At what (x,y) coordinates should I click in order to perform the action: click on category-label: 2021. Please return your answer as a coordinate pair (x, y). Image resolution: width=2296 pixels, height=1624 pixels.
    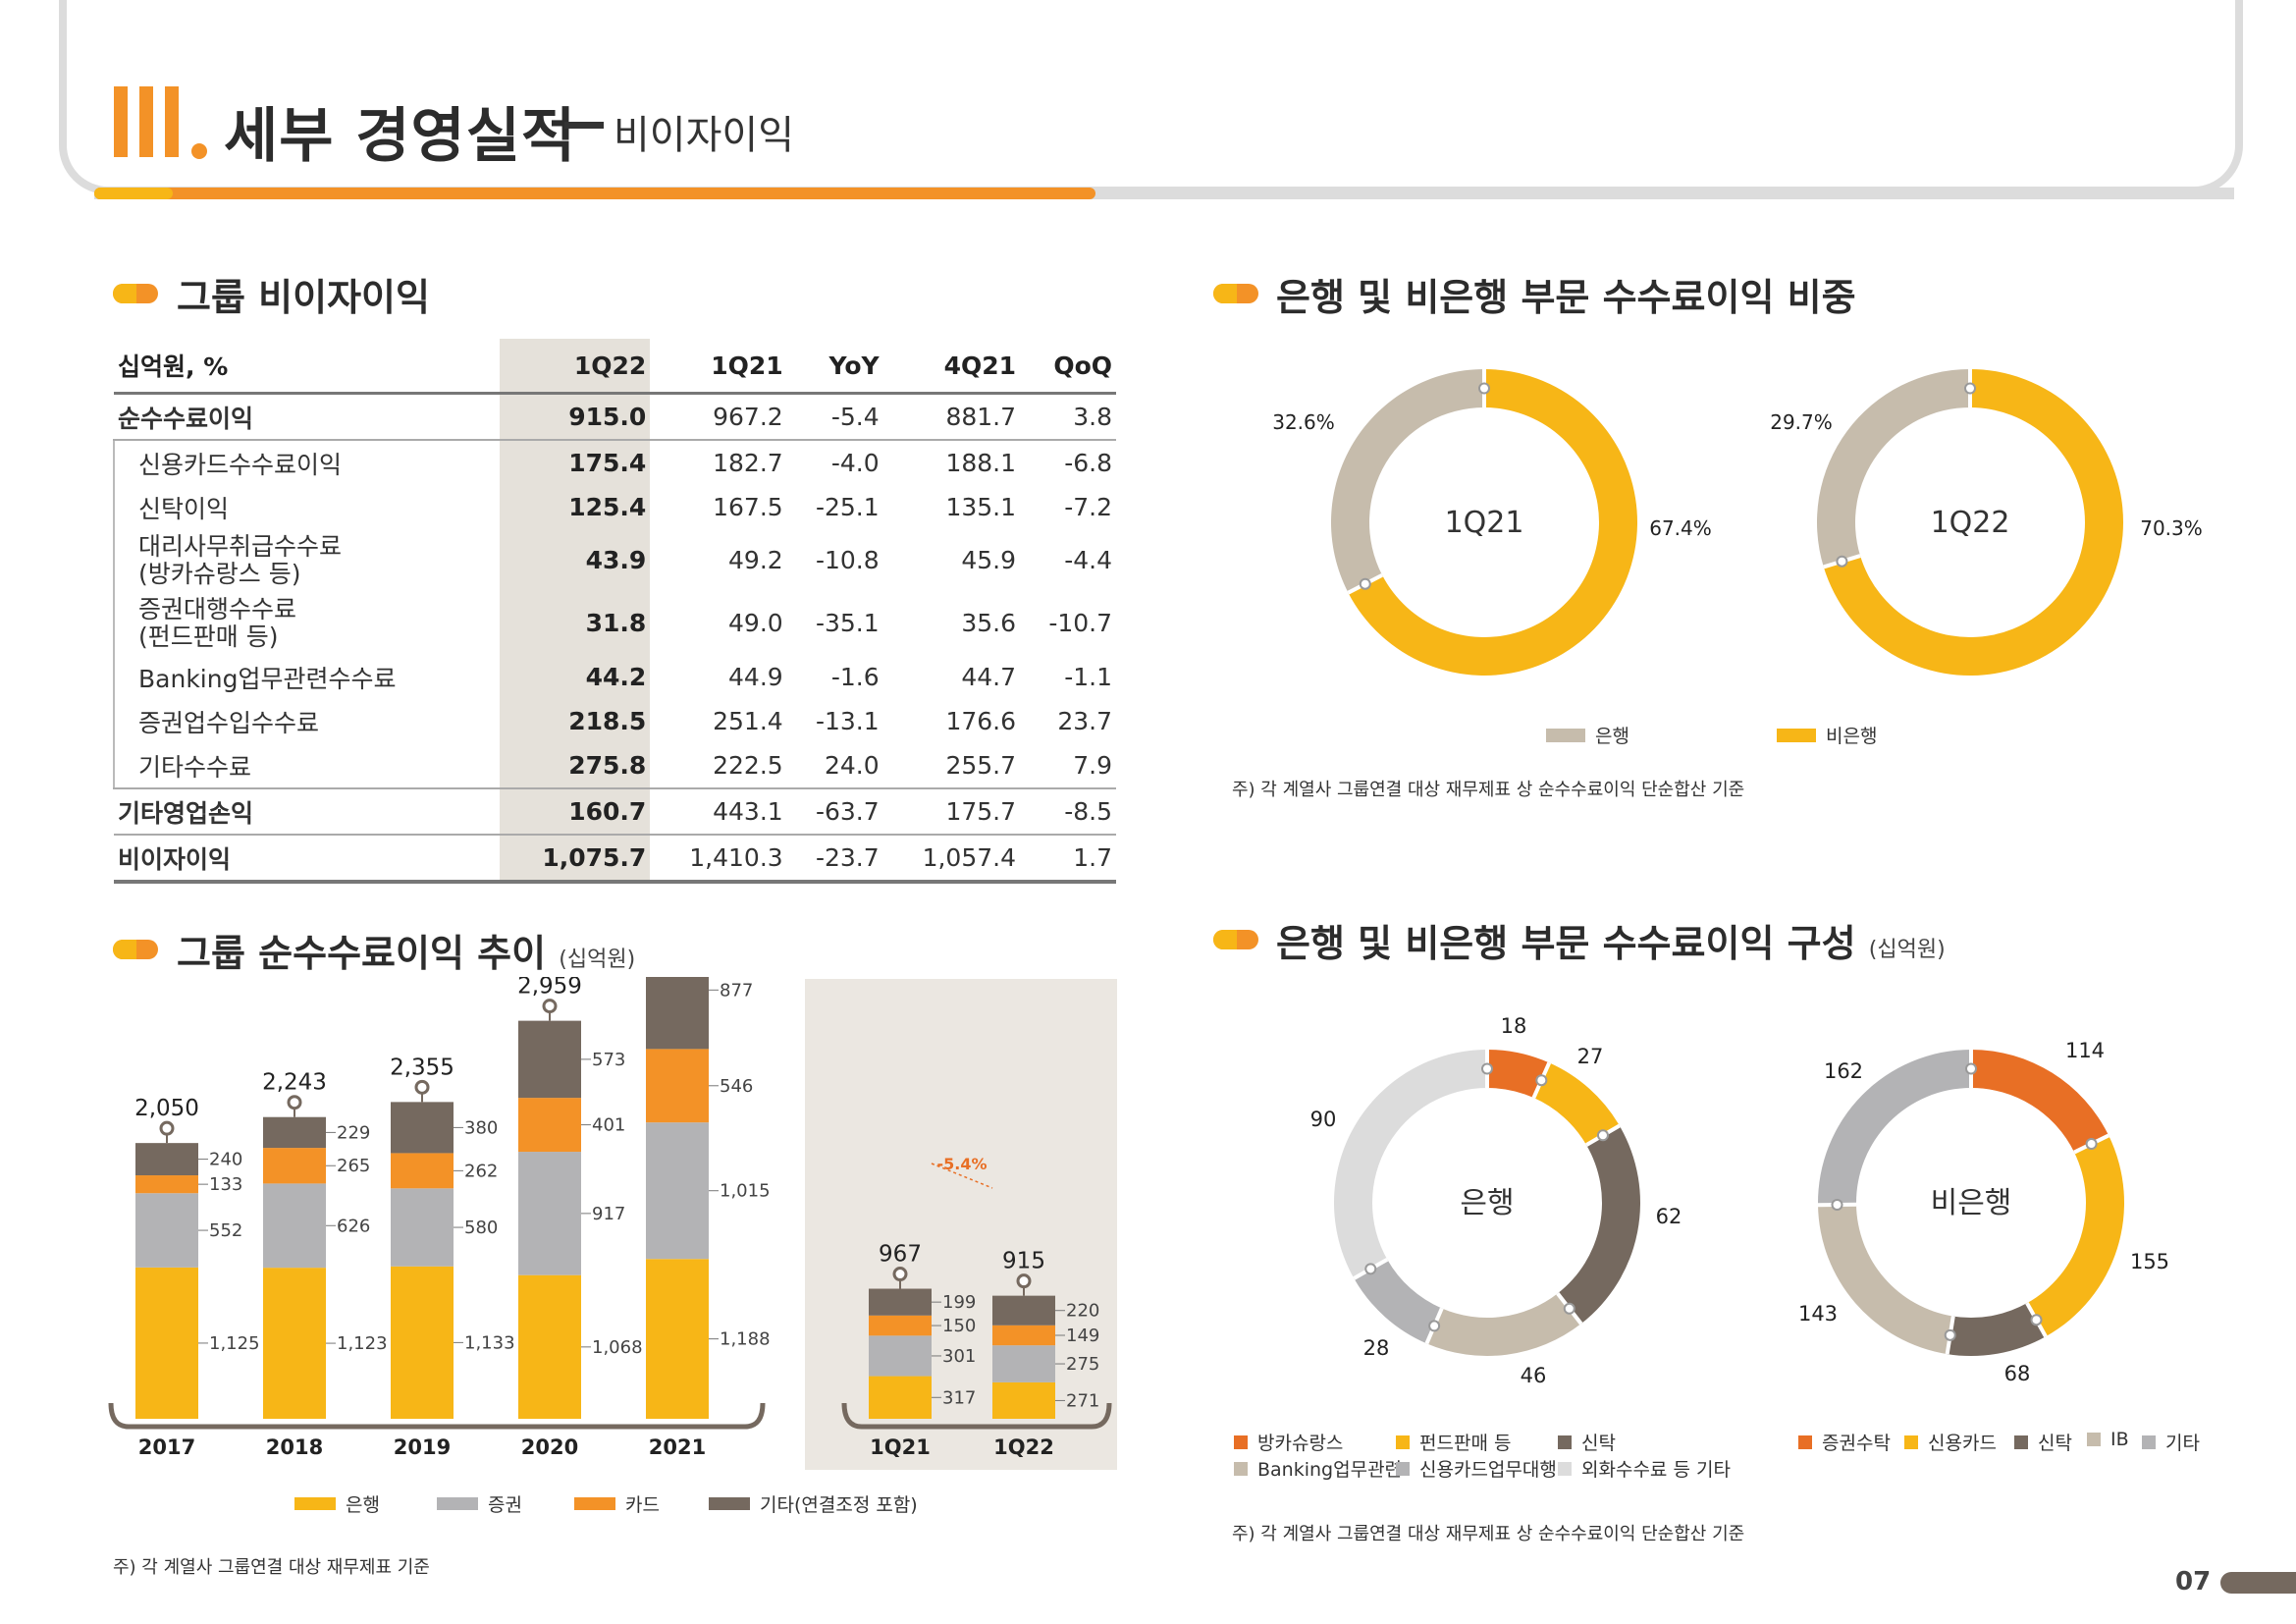
    Looking at the image, I should click on (677, 1447).